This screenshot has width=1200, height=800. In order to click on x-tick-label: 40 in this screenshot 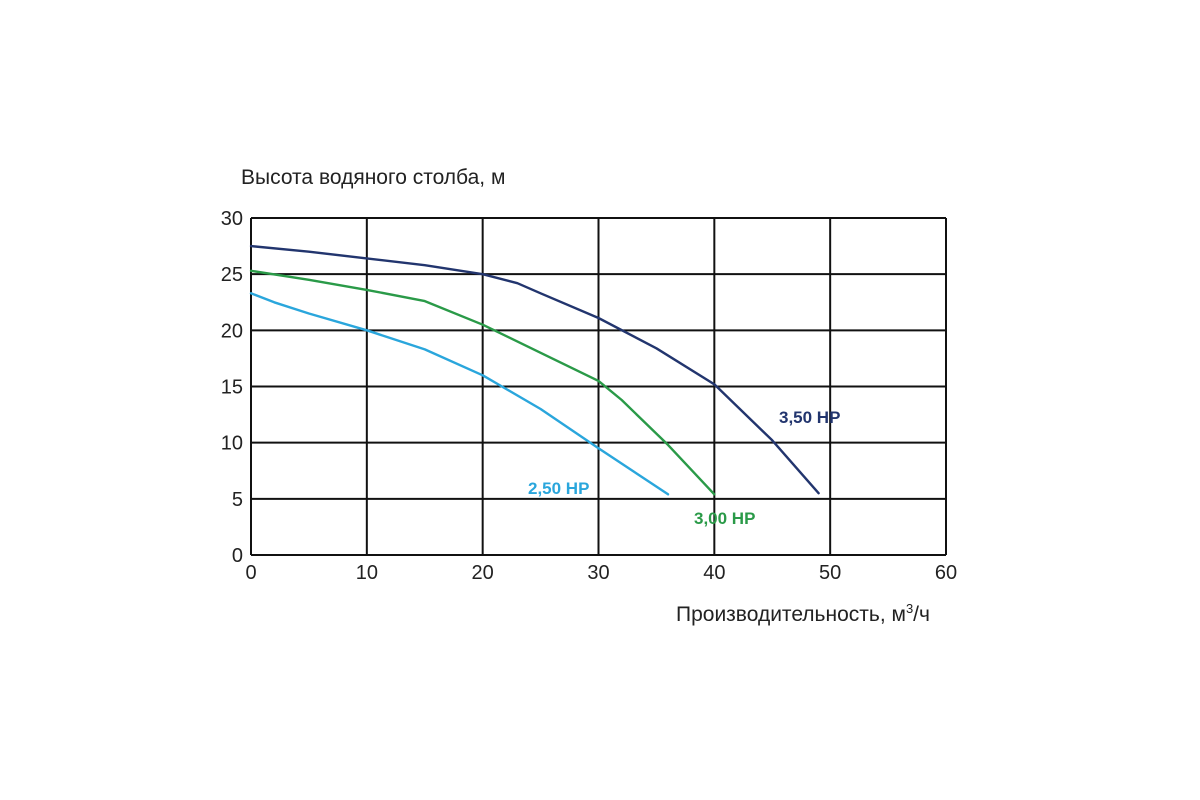, I will do `click(714, 573)`.